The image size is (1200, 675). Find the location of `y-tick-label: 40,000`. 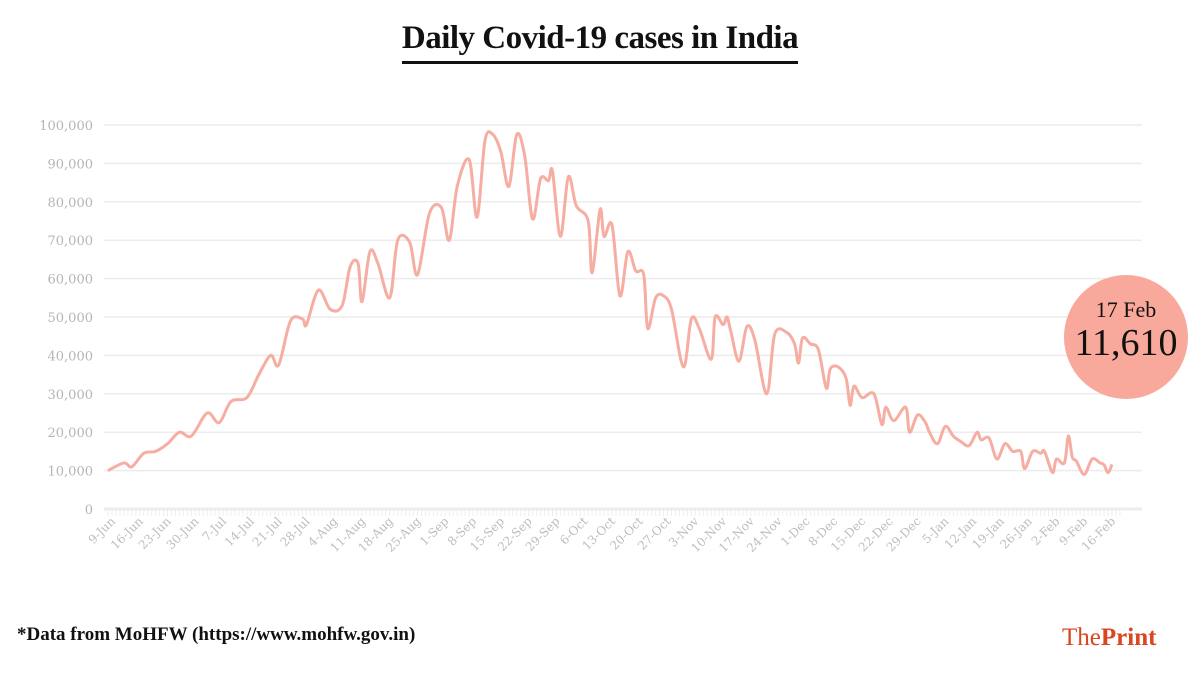

y-tick-label: 40,000 is located at coordinates (71, 356).